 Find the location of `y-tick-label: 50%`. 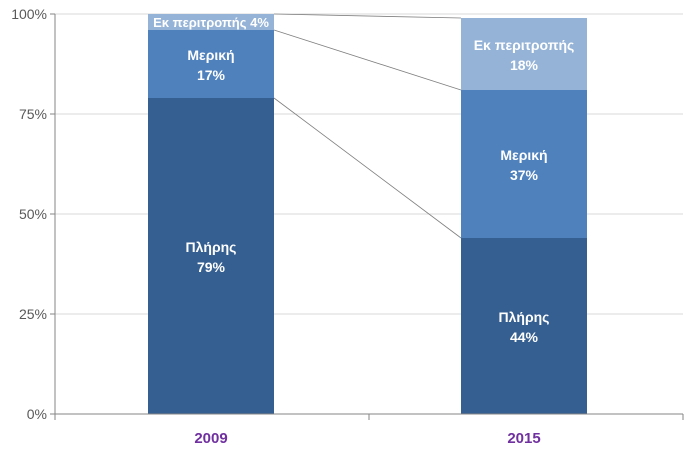

y-tick-label: 50% is located at coordinates (33, 214).